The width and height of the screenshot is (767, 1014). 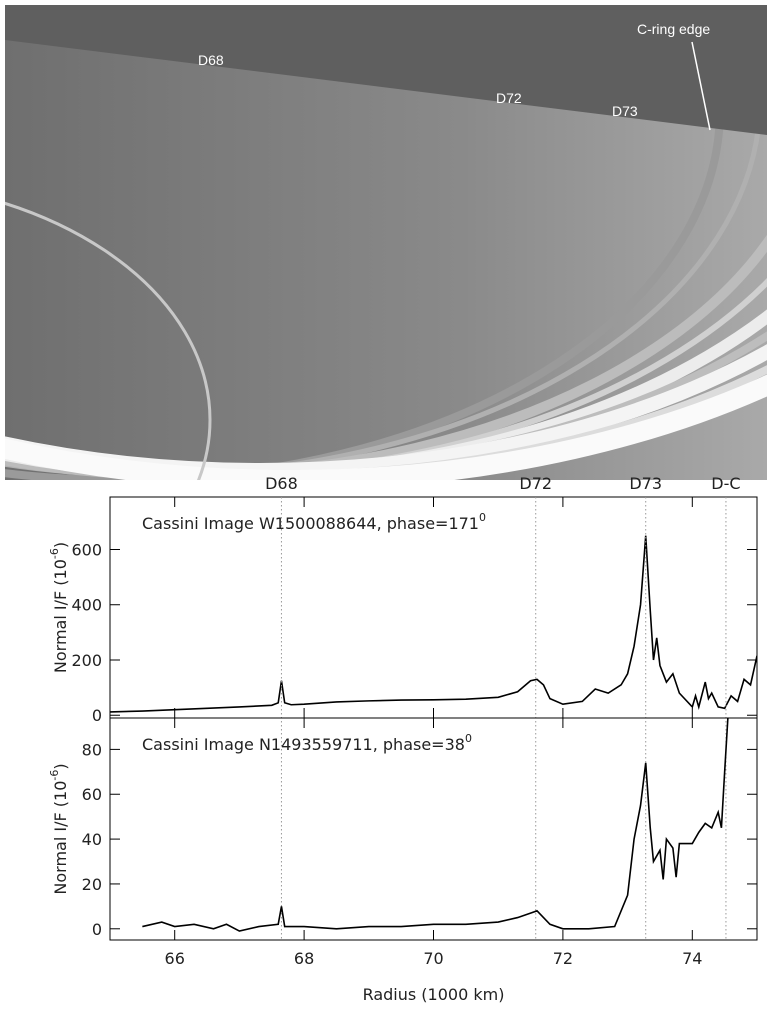 What do you see at coordinates (434, 994) in the screenshot?
I see `x-axis-label: Radius (1000 km)` at bounding box center [434, 994].